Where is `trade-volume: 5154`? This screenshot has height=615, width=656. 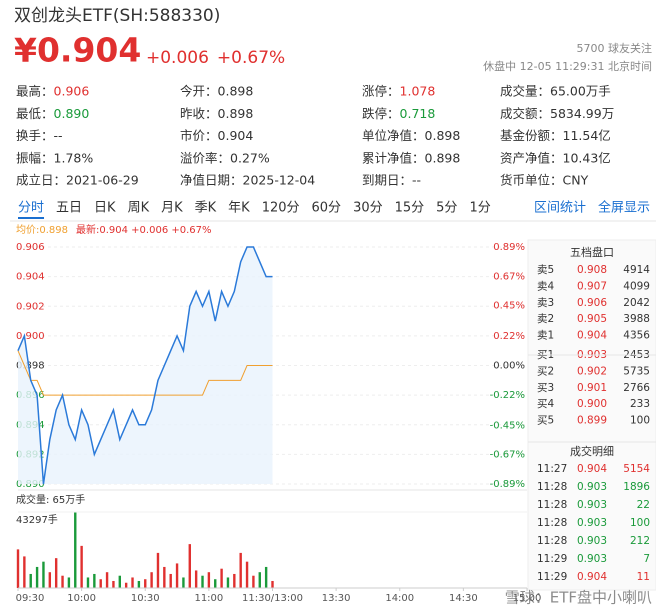
trade-volume: 5154 is located at coordinates (636, 469).